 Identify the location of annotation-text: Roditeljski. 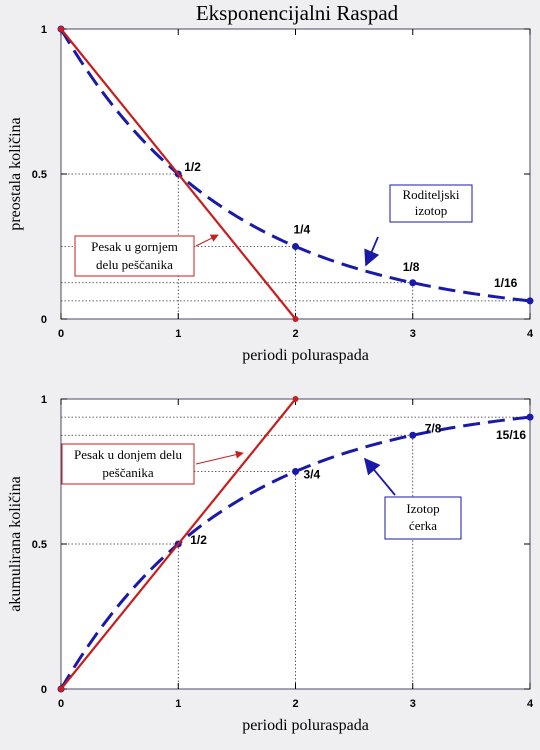
(430, 194).